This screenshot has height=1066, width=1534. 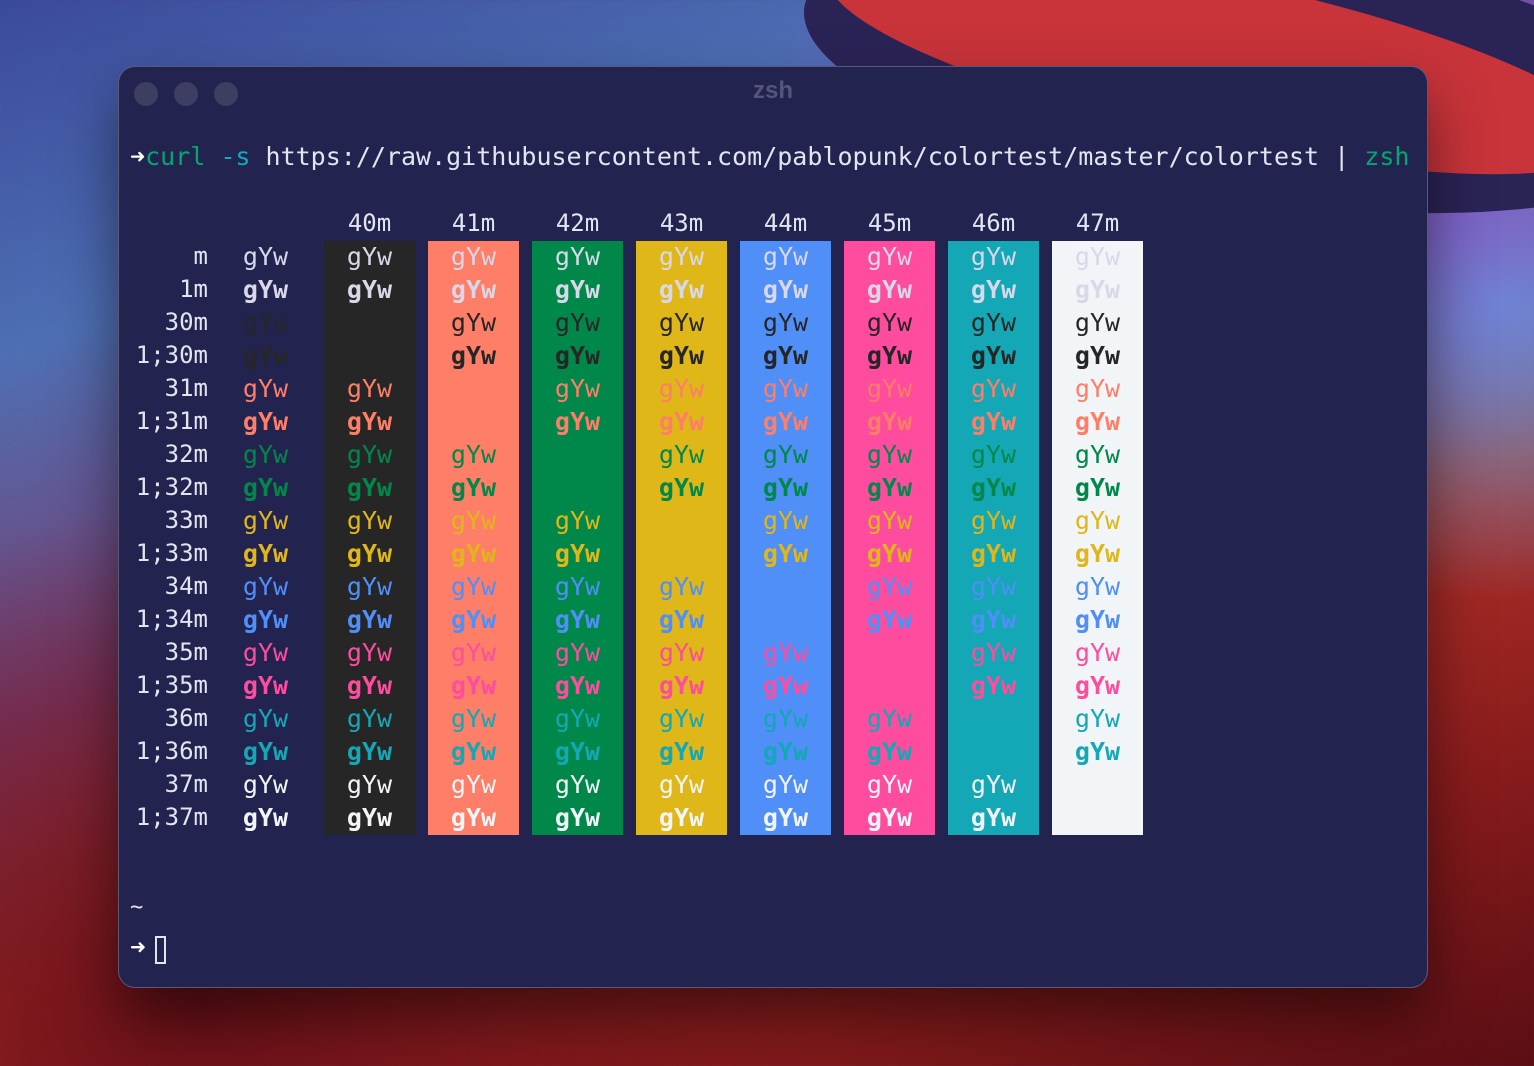 What do you see at coordinates (146, 94) in the screenshot?
I see `close-button` at bounding box center [146, 94].